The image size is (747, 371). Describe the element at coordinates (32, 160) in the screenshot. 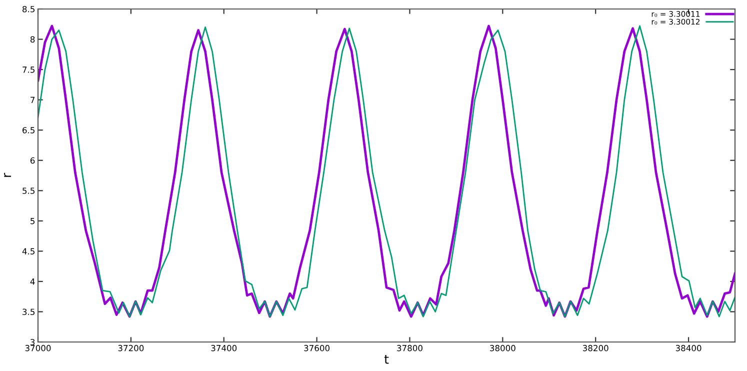

I see `y-tick-label: 6` at that location.